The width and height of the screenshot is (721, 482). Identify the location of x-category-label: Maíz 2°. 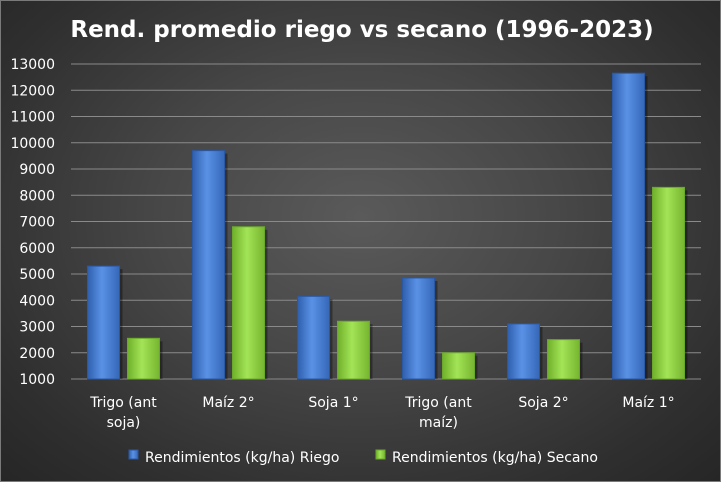
(228, 403).